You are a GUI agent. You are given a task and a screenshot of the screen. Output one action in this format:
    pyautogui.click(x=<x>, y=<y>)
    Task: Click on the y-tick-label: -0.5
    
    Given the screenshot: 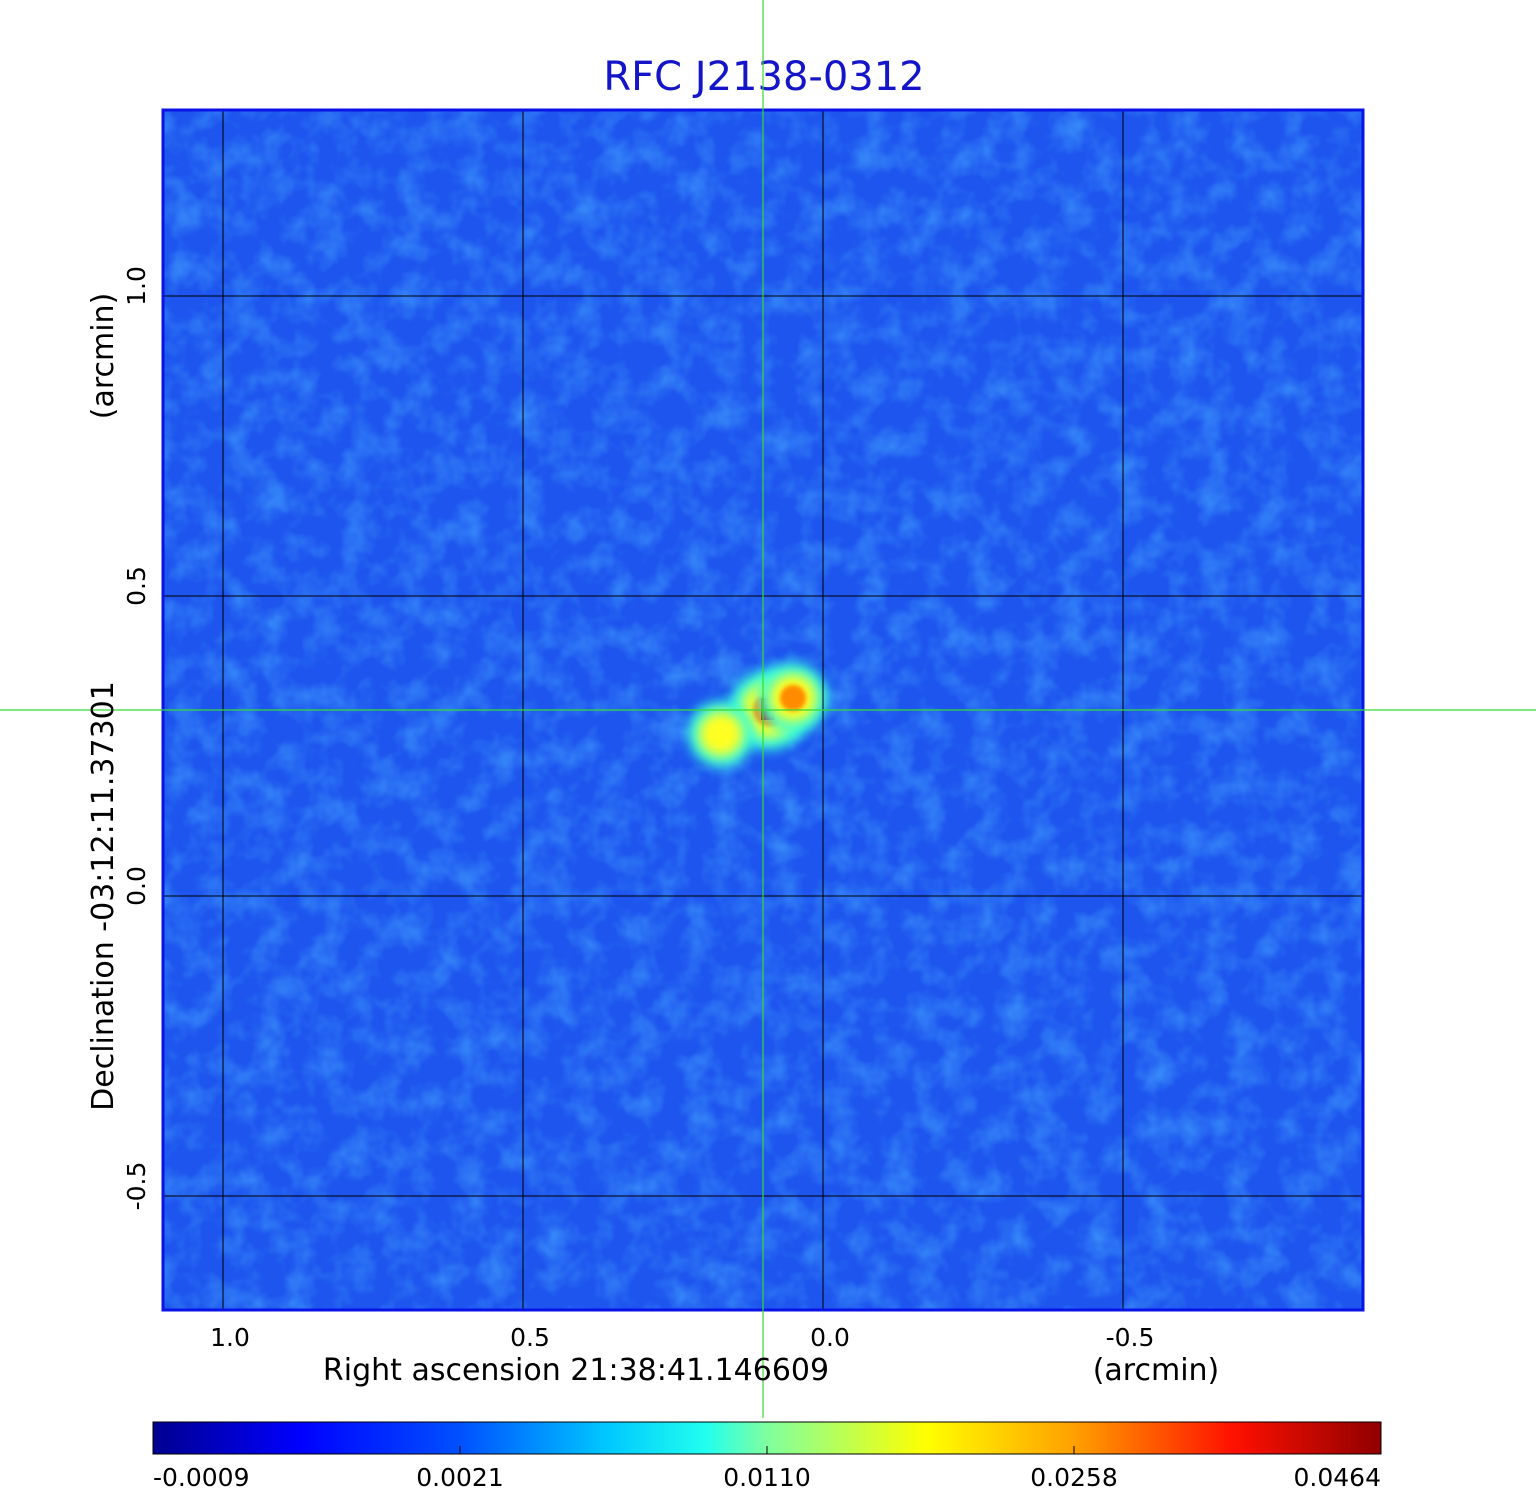 What is the action you would take?
    pyautogui.click(x=136, y=1186)
    